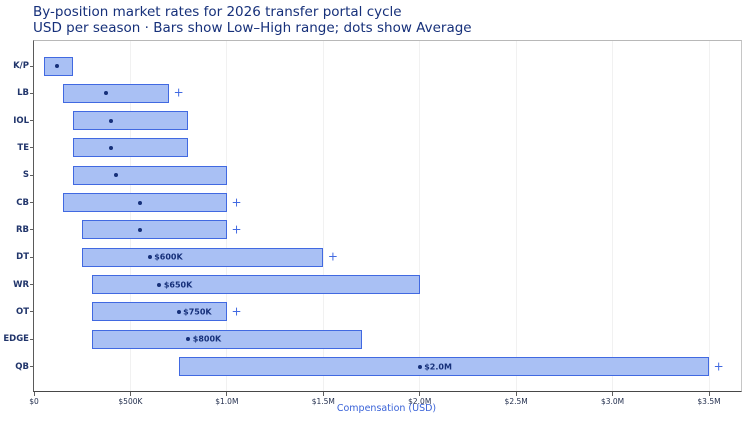 This screenshot has height=422, width=750. I want to click on y-axis-label: WR, so click(21, 284).